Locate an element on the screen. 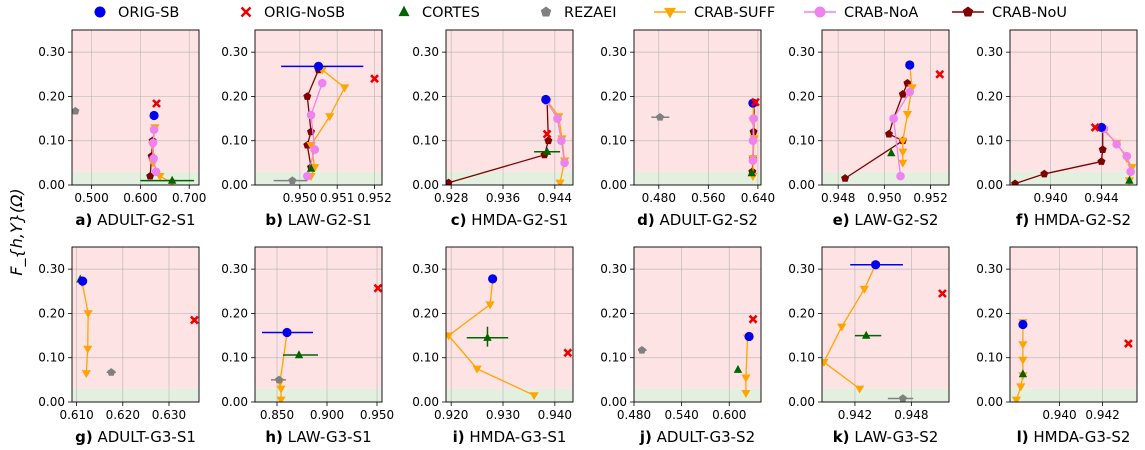 The image size is (1145, 450). panel-name: HMDA-G2-S1 is located at coordinates (517, 220).